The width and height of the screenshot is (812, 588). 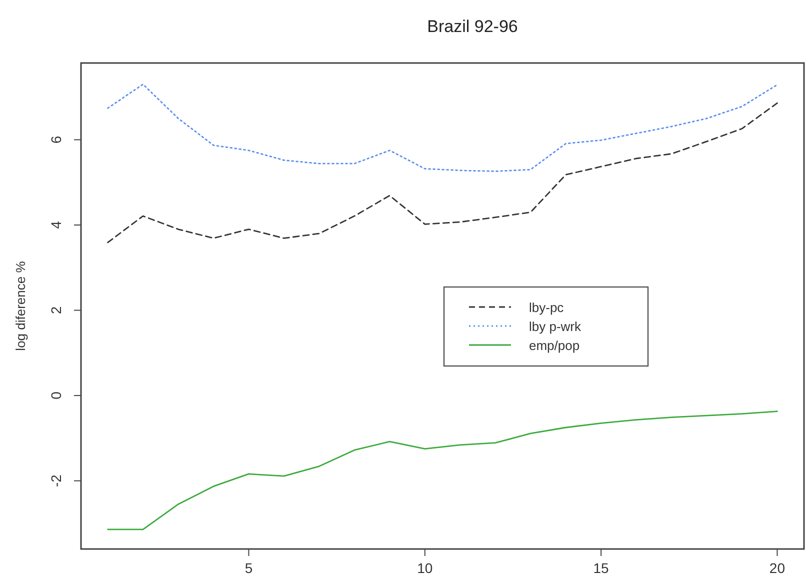 I want to click on legend-label: emp/pop, so click(x=554, y=345).